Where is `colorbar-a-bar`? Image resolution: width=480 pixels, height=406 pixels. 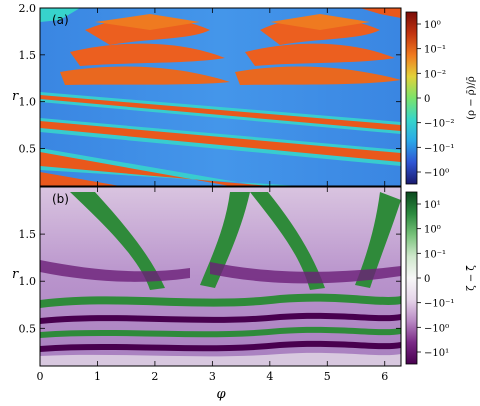
colorbar-a-bar is located at coordinates (411, 98).